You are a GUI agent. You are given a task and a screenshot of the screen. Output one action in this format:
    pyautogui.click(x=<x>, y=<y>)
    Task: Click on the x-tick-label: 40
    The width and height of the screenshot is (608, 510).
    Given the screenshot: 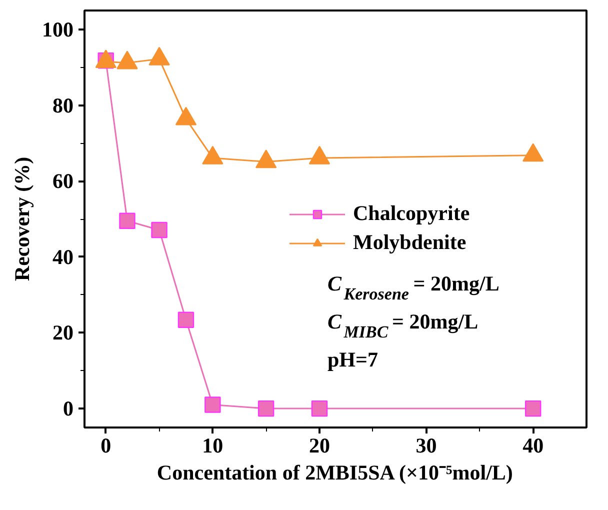 What is the action you would take?
    pyautogui.click(x=533, y=446)
    